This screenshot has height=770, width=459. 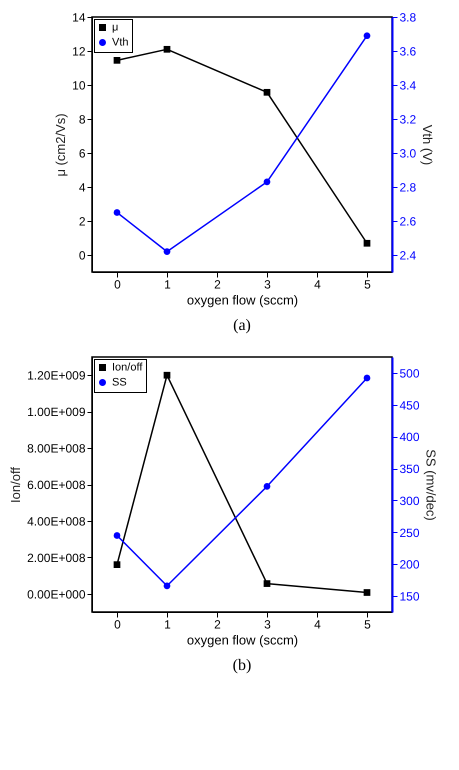 What do you see at coordinates (410, 565) in the screenshot?
I see `y2-tick-label: 200` at bounding box center [410, 565].